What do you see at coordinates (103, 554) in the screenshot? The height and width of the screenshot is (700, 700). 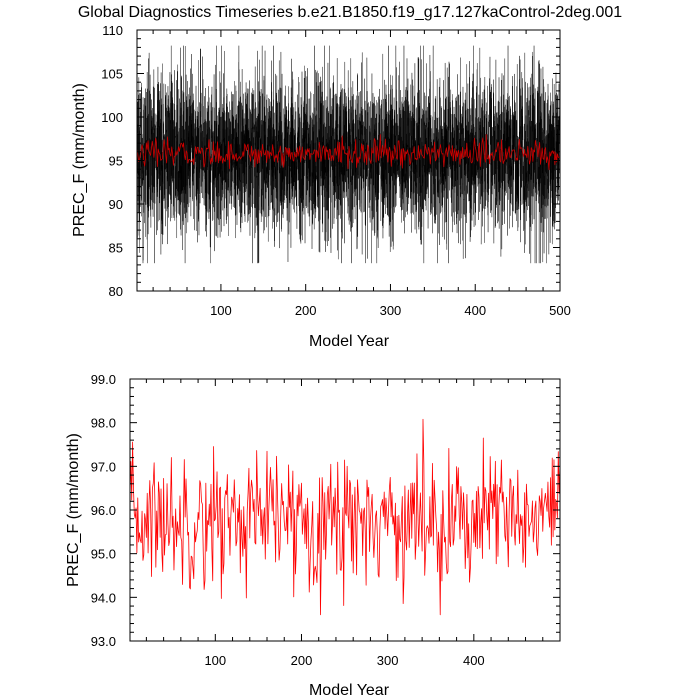 I see `bottom-y-tick-label: 95.0` at bounding box center [103, 554].